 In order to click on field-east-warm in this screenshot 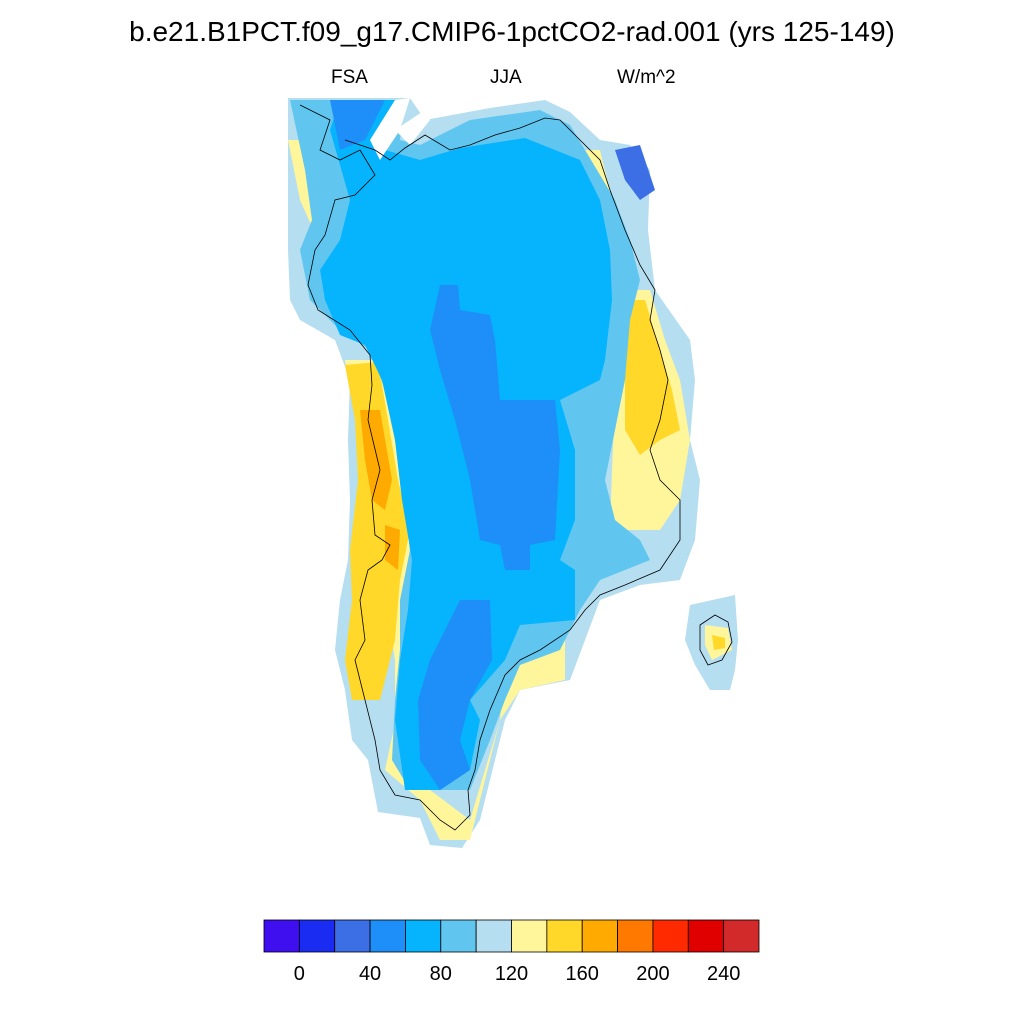, I will do `click(650, 377)`.